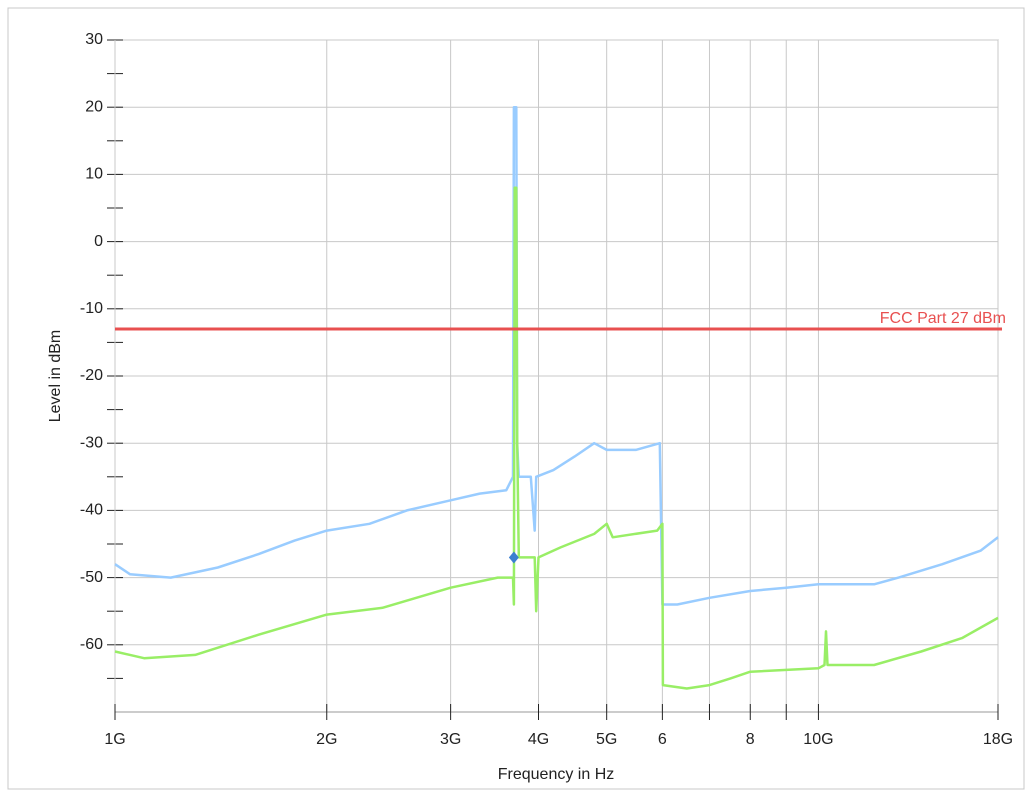 The width and height of the screenshot is (1032, 796). I want to click on y-tick-label: -50, so click(91, 577).